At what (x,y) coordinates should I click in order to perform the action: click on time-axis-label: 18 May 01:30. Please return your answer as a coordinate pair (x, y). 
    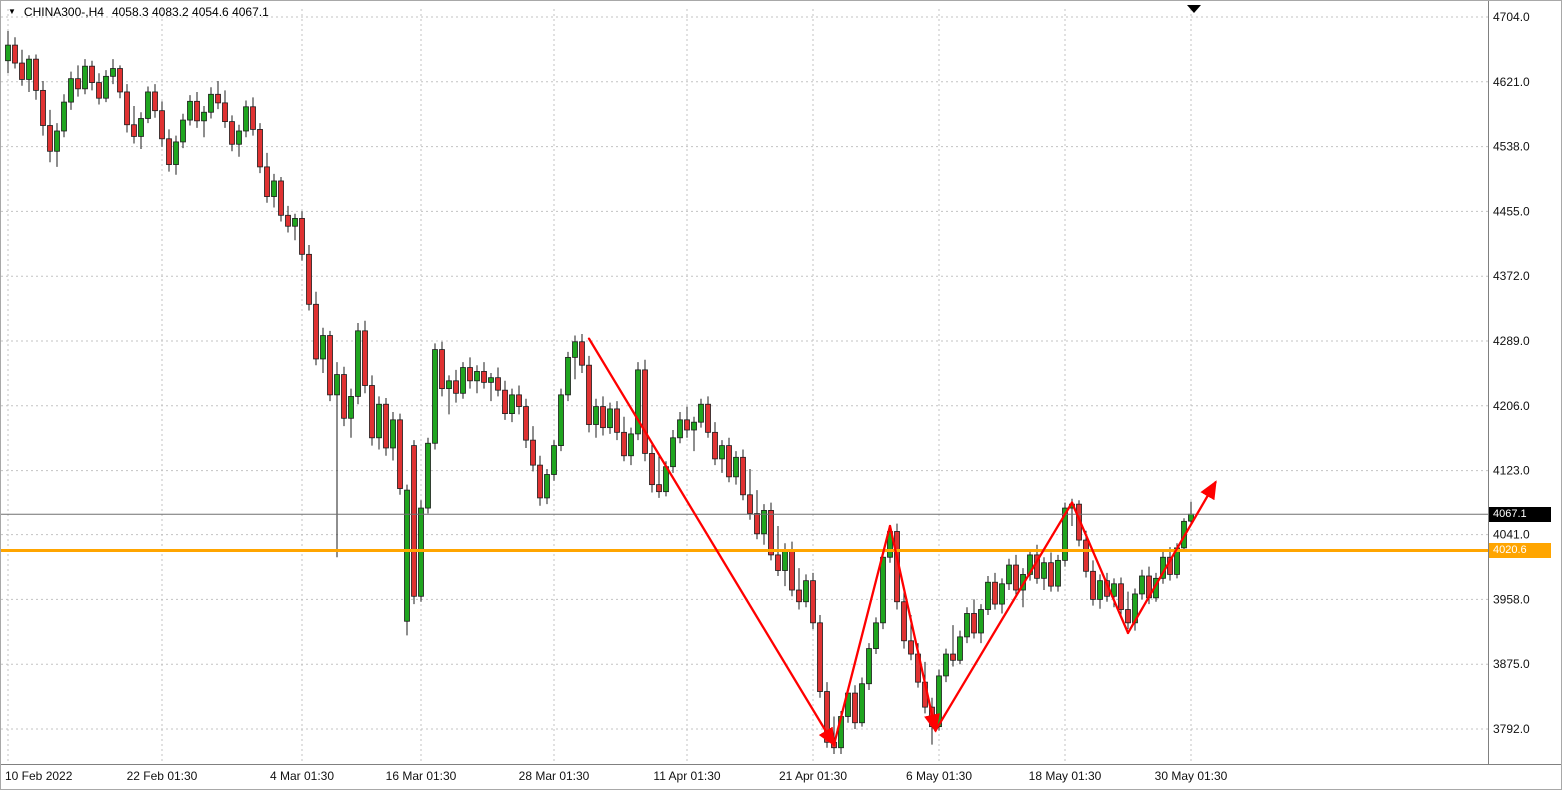
    Looking at the image, I should click on (1065, 776).